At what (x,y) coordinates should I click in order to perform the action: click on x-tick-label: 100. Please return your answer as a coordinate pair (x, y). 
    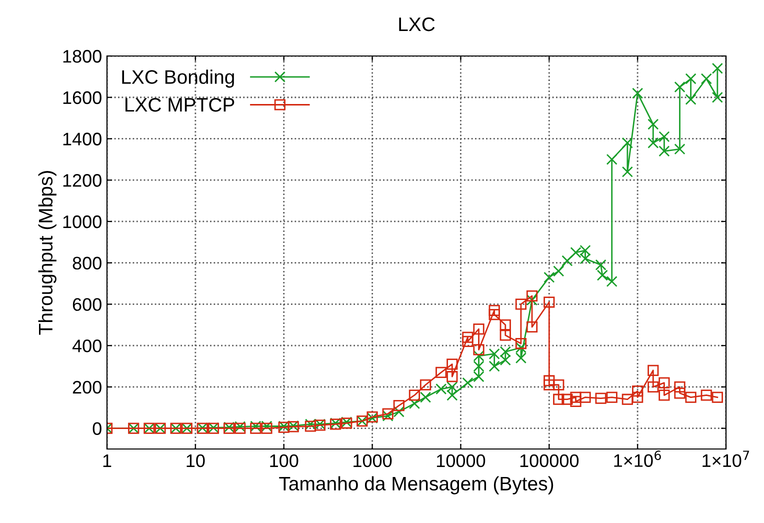
    Looking at the image, I should click on (284, 461).